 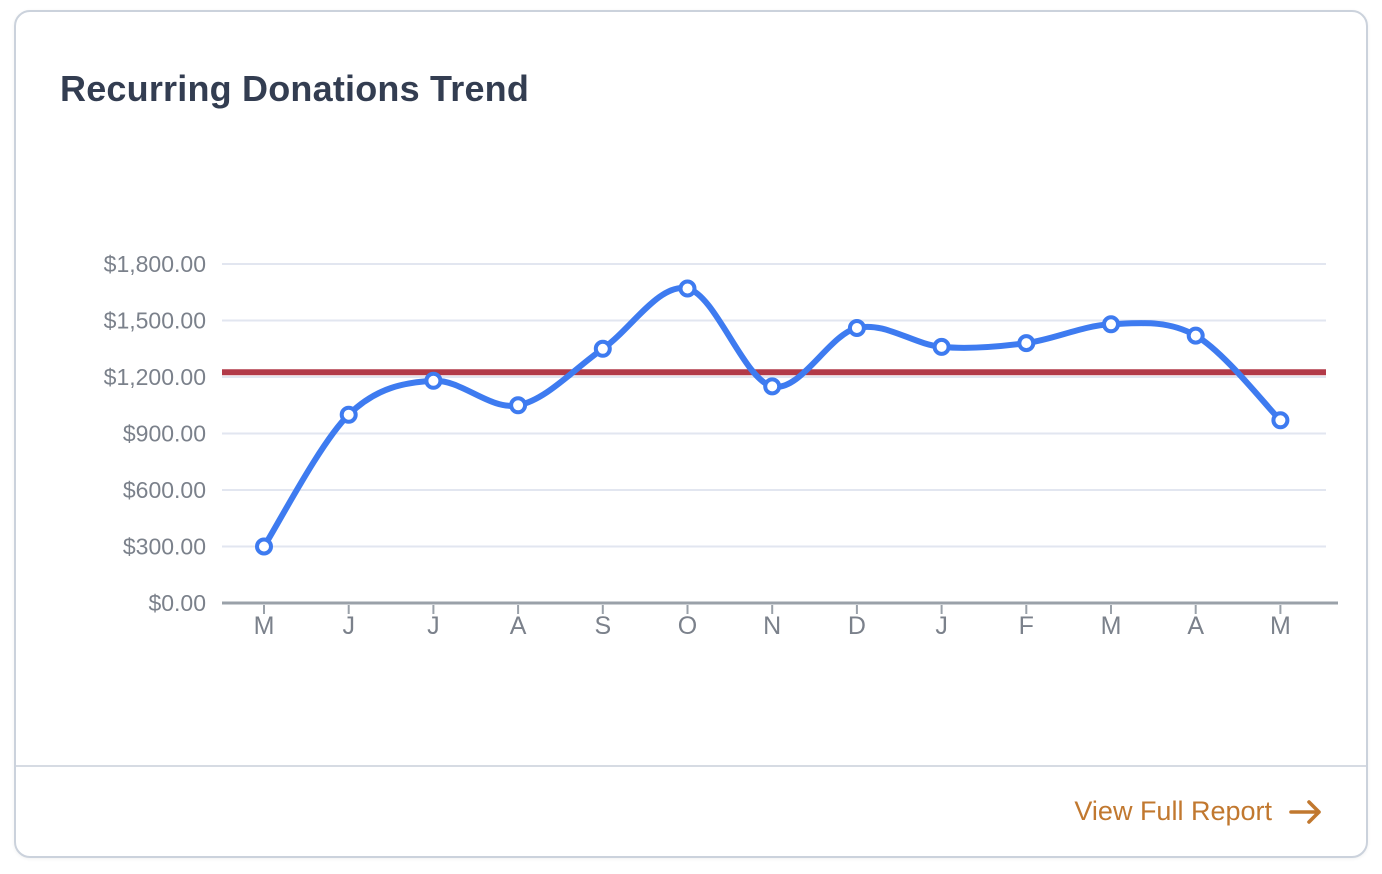 I want to click on arrow-right-icon, so click(x=1305, y=812).